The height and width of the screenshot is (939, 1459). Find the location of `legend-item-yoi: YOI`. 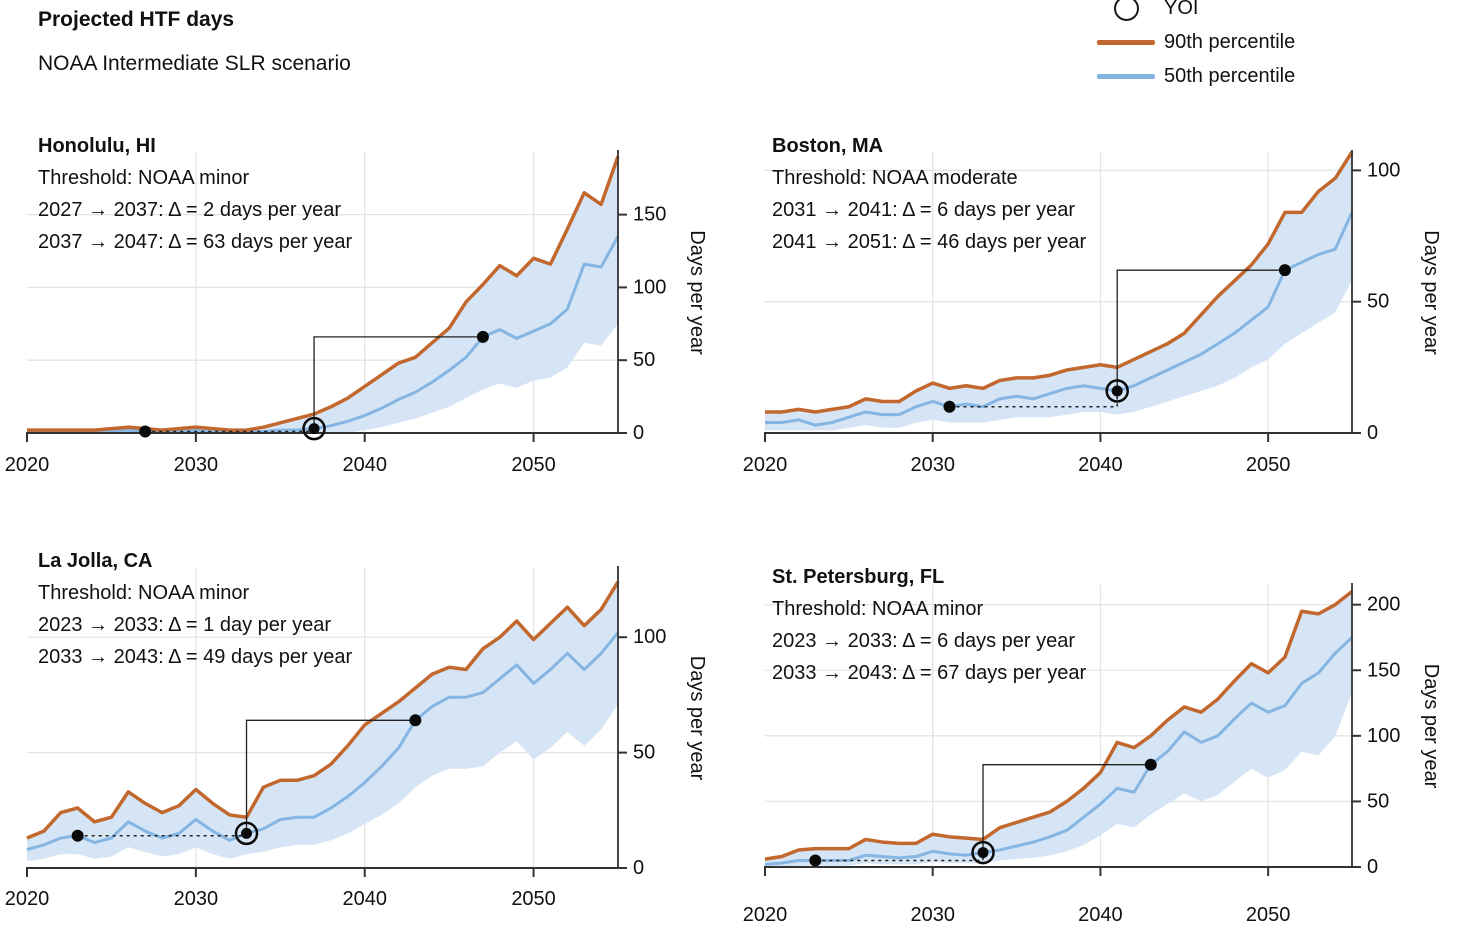

legend-item-yoi: YOI is located at coordinates (1147, 11).